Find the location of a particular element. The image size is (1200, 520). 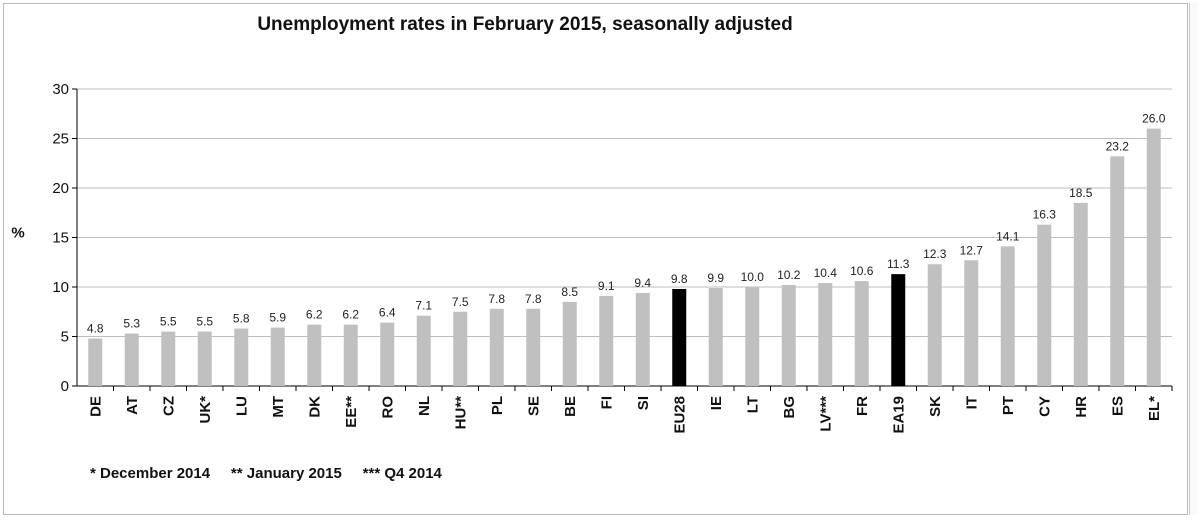

y-tick-label: 15 is located at coordinates (60, 238).